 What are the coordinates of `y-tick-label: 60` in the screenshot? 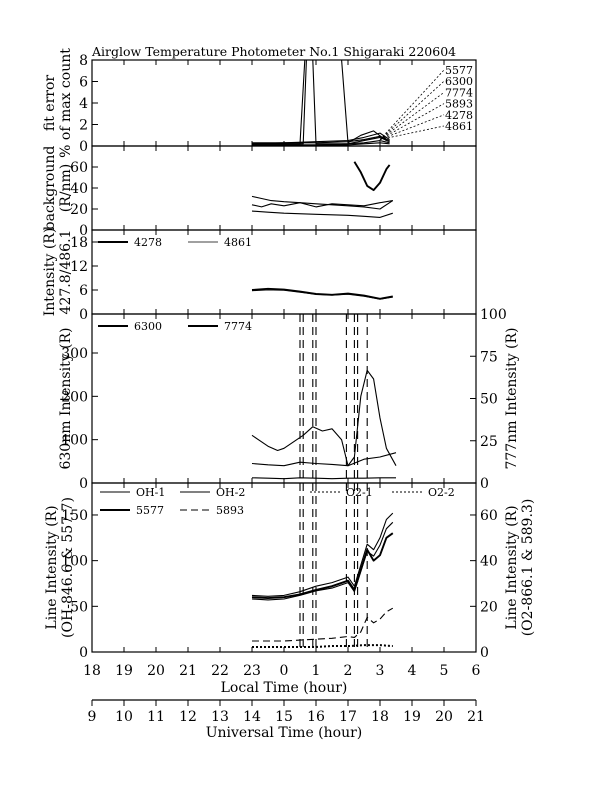 It's located at (79, 168).